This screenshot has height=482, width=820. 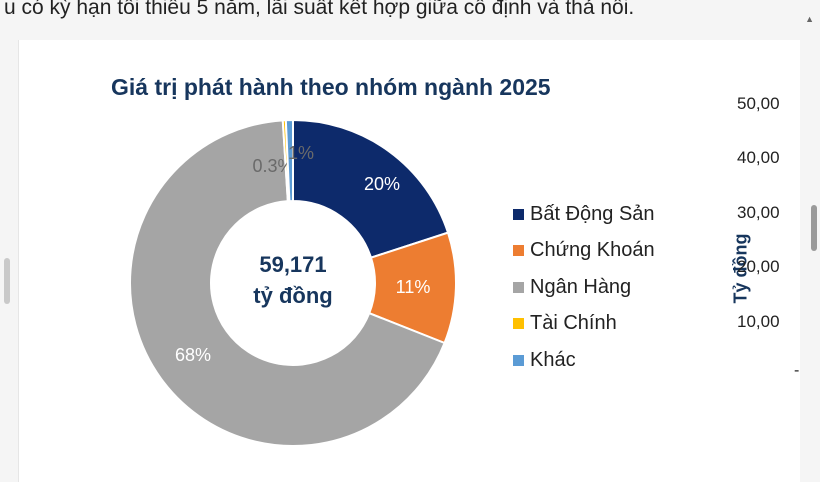 What do you see at coordinates (573, 323) in the screenshot?
I see `legend-label-3: Tài Chính` at bounding box center [573, 323].